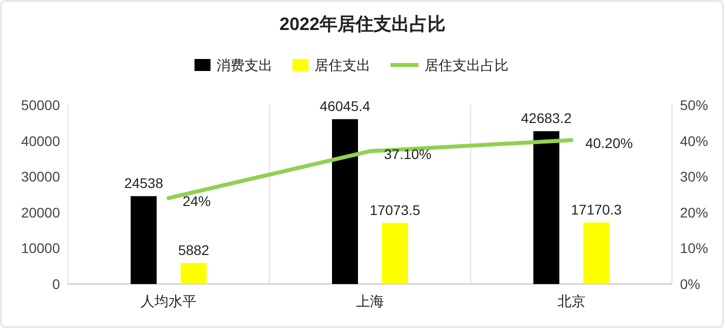  Describe the element at coordinates (694, 140) in the screenshot. I see `y2-tick-label: 40%` at that location.